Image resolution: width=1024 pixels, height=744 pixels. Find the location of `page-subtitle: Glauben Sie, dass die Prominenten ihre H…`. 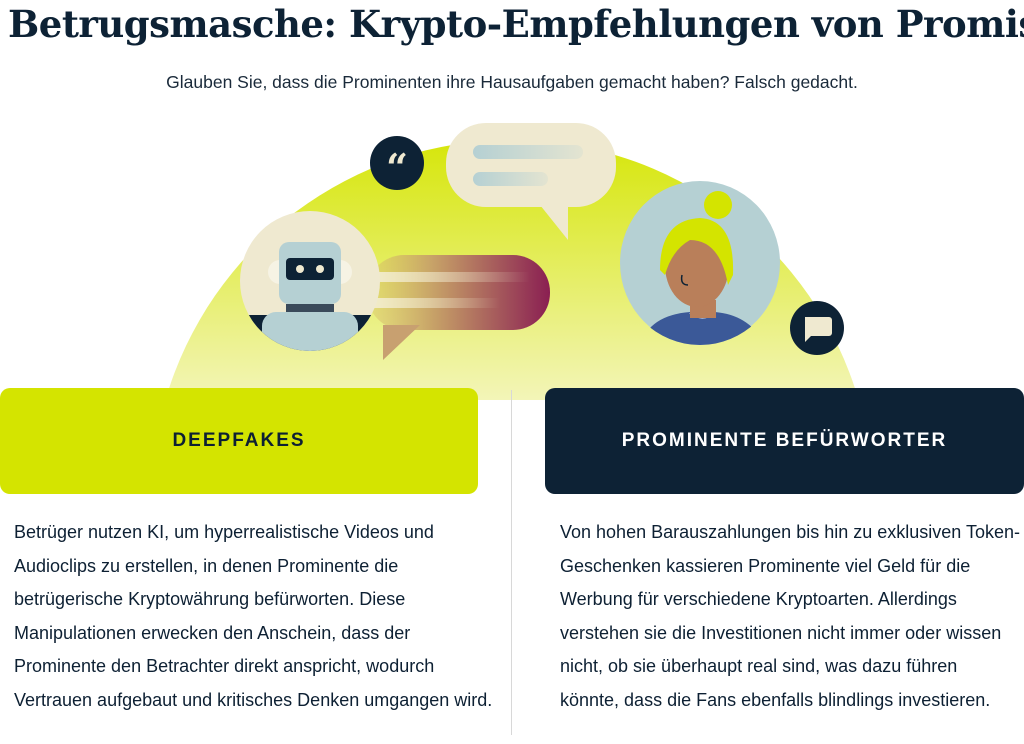

page-subtitle: Glauben Sie, dass die Prominenten ihre H… is located at coordinates (512, 82).